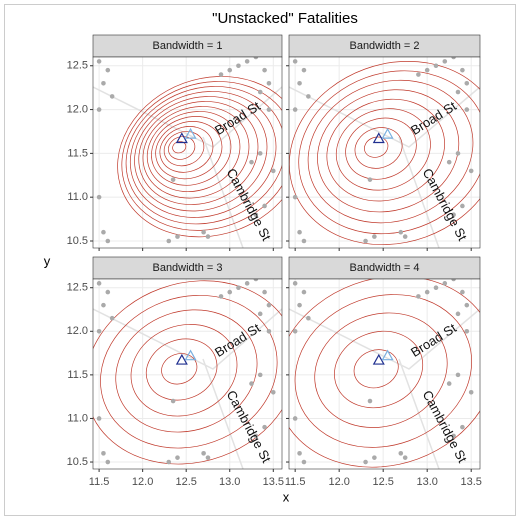 Image resolution: width=521 pixels, height=521 pixels. I want to click on x-tick-label: 12.0, so click(142, 482).